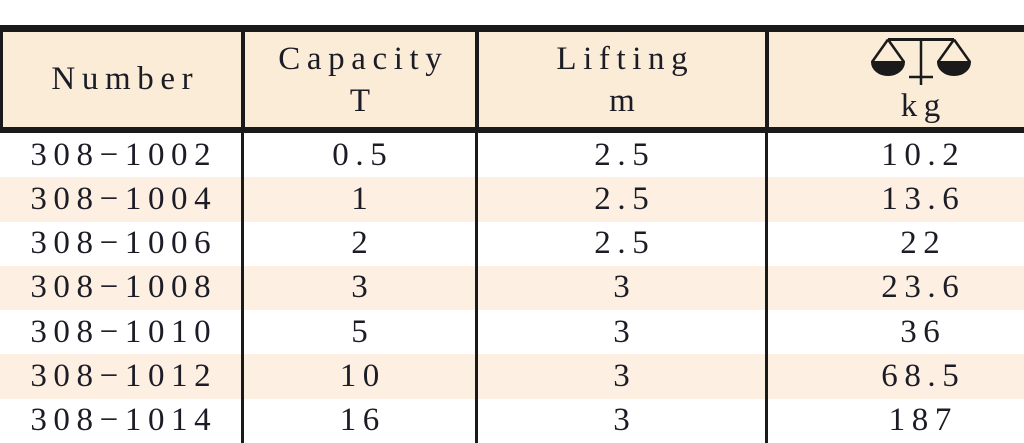 This screenshot has width=1024, height=443. Describe the element at coordinates (894, 199) in the screenshot. I see `weight-cell: 13.6` at that location.